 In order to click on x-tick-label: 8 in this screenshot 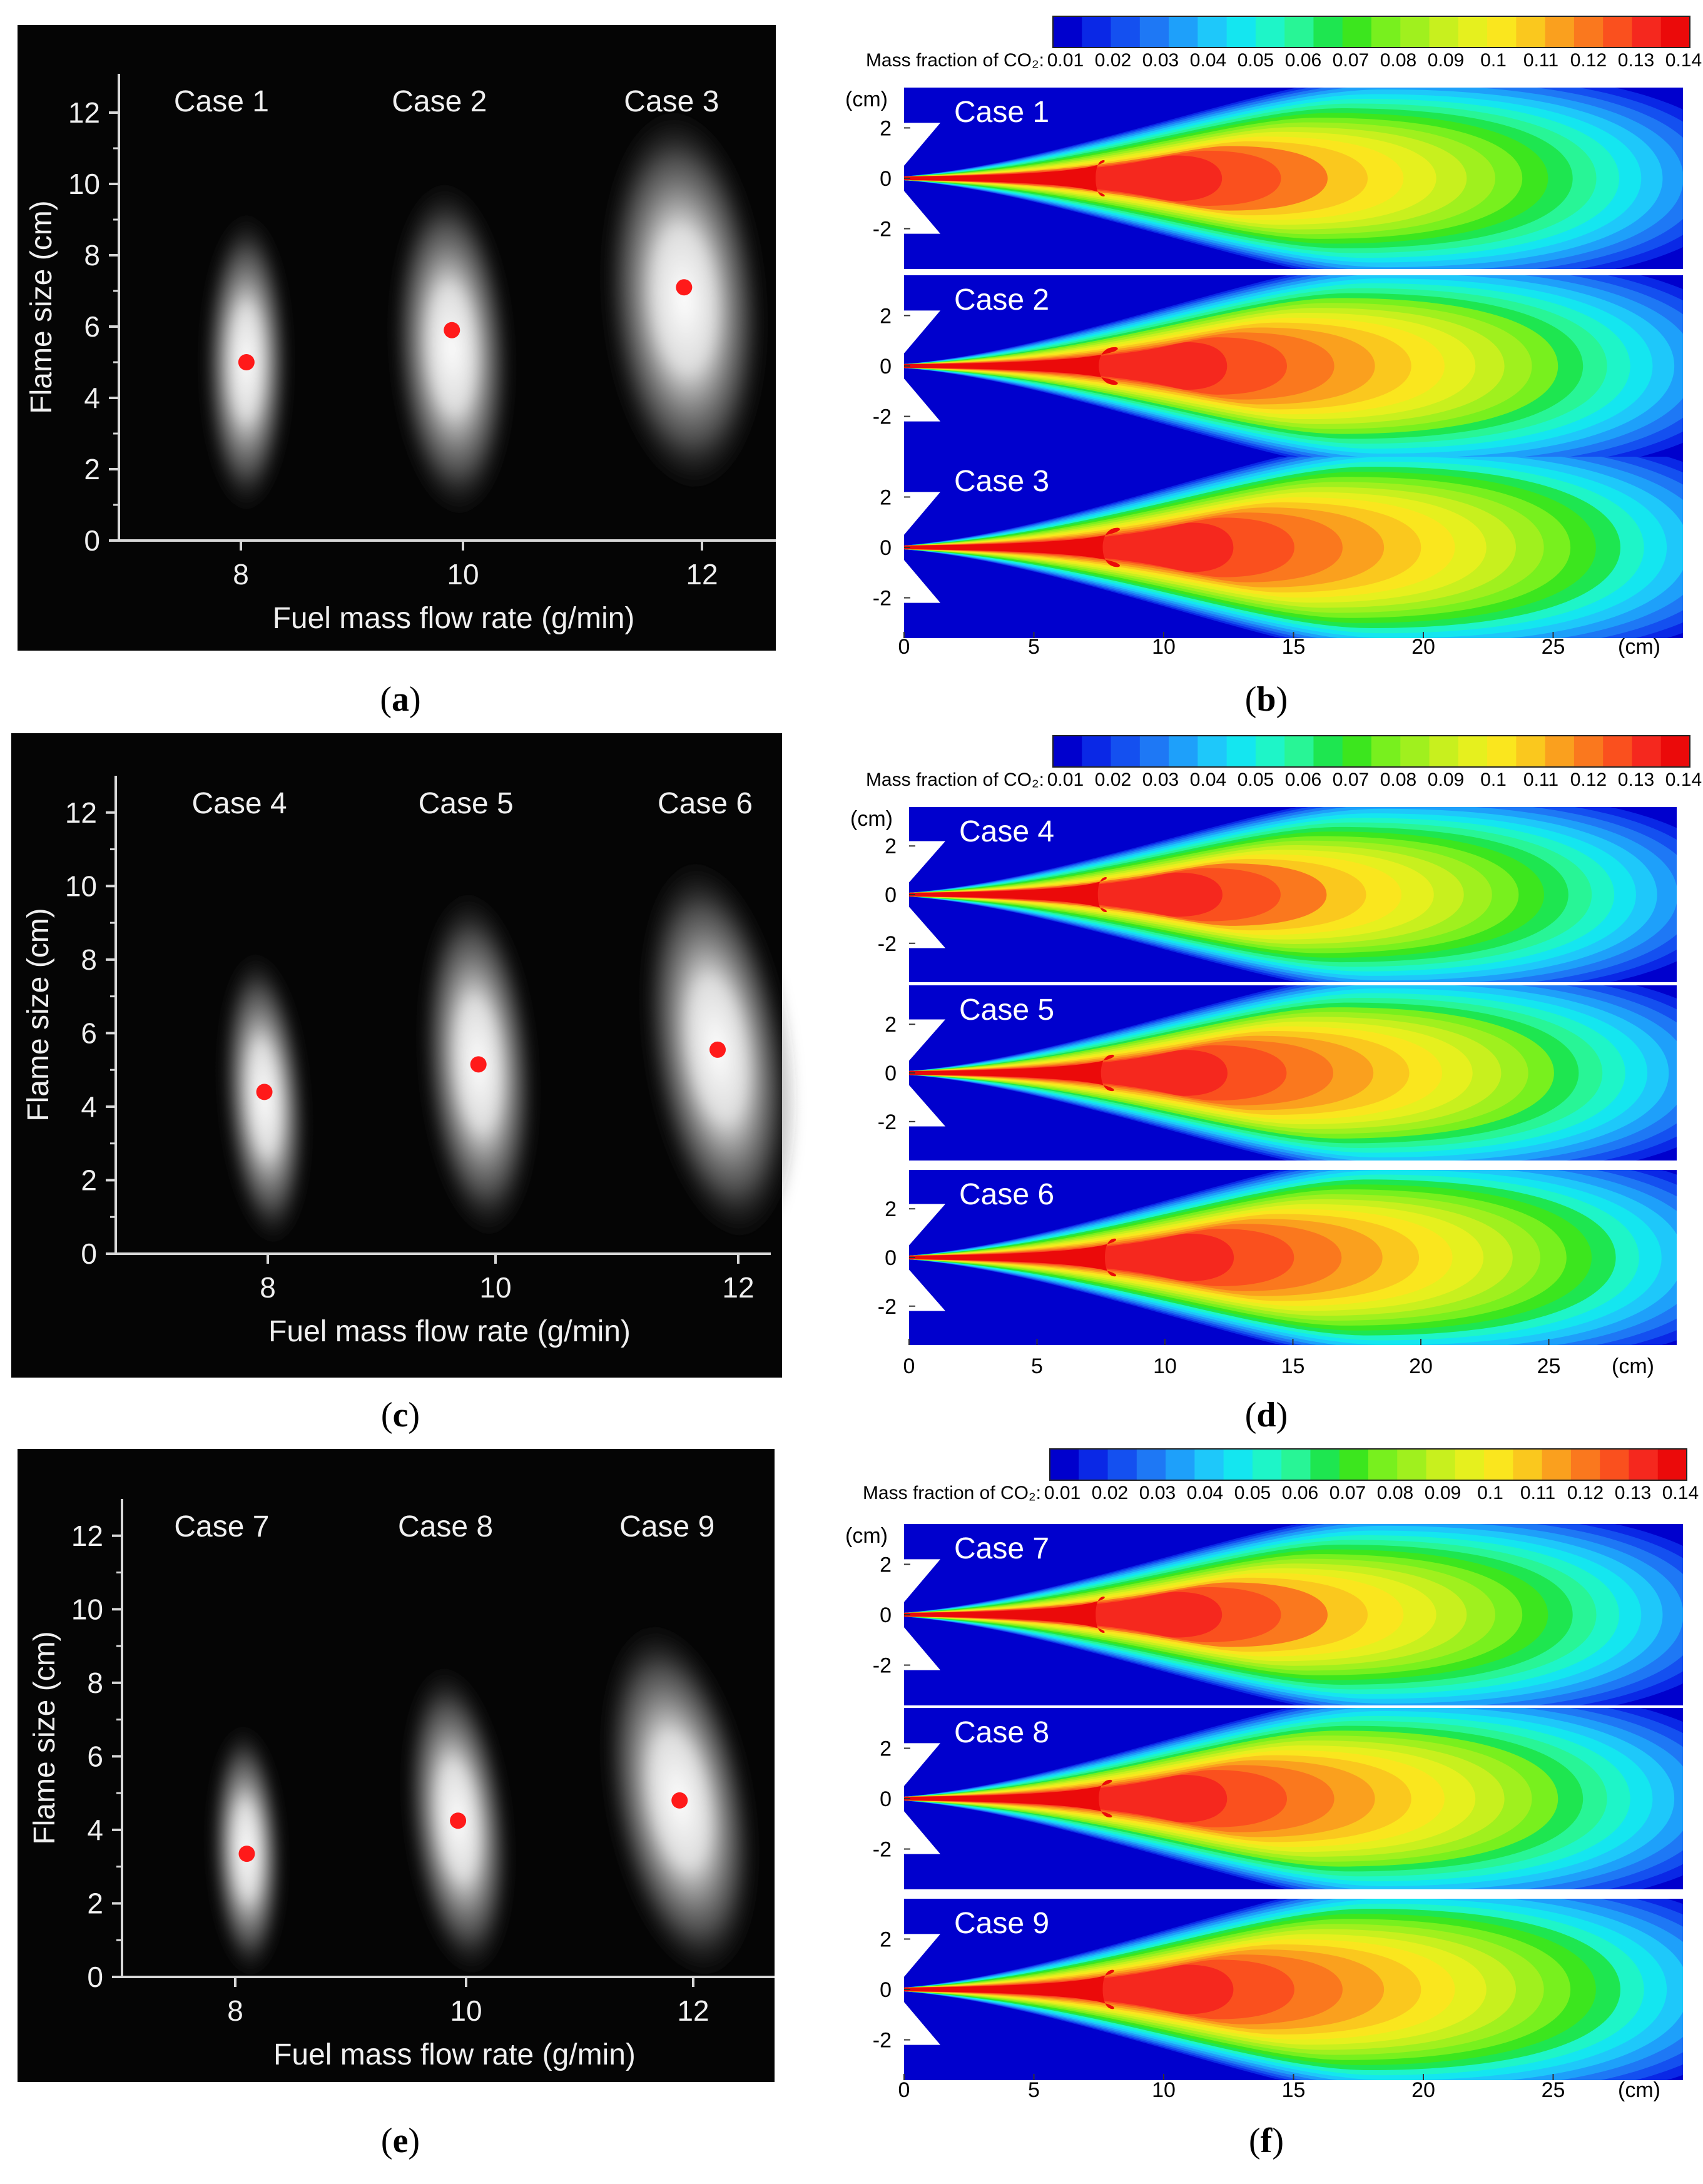, I will do `click(241, 575)`.